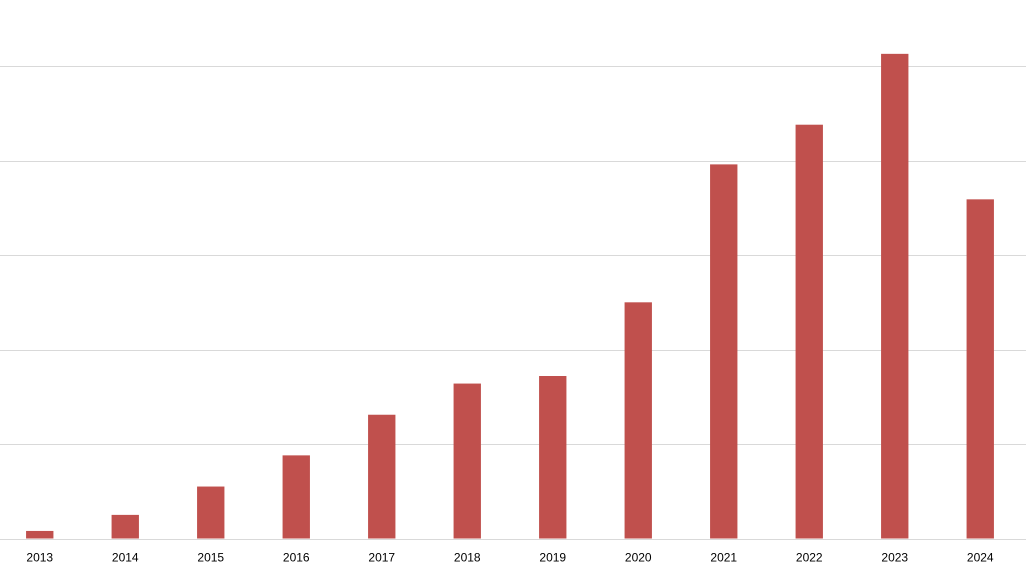 This screenshot has height=568, width=1026. I want to click on x-tick-label: 2022, so click(809, 558).